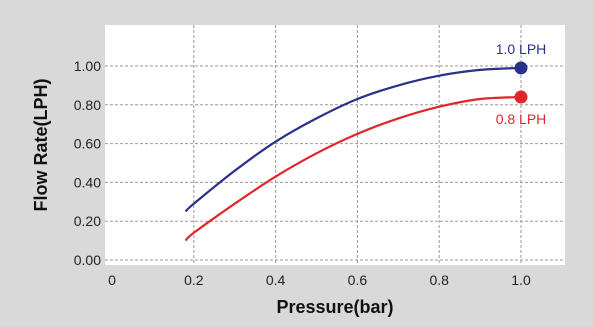  I want to click on y-tick-label: 0.40, so click(87, 182).